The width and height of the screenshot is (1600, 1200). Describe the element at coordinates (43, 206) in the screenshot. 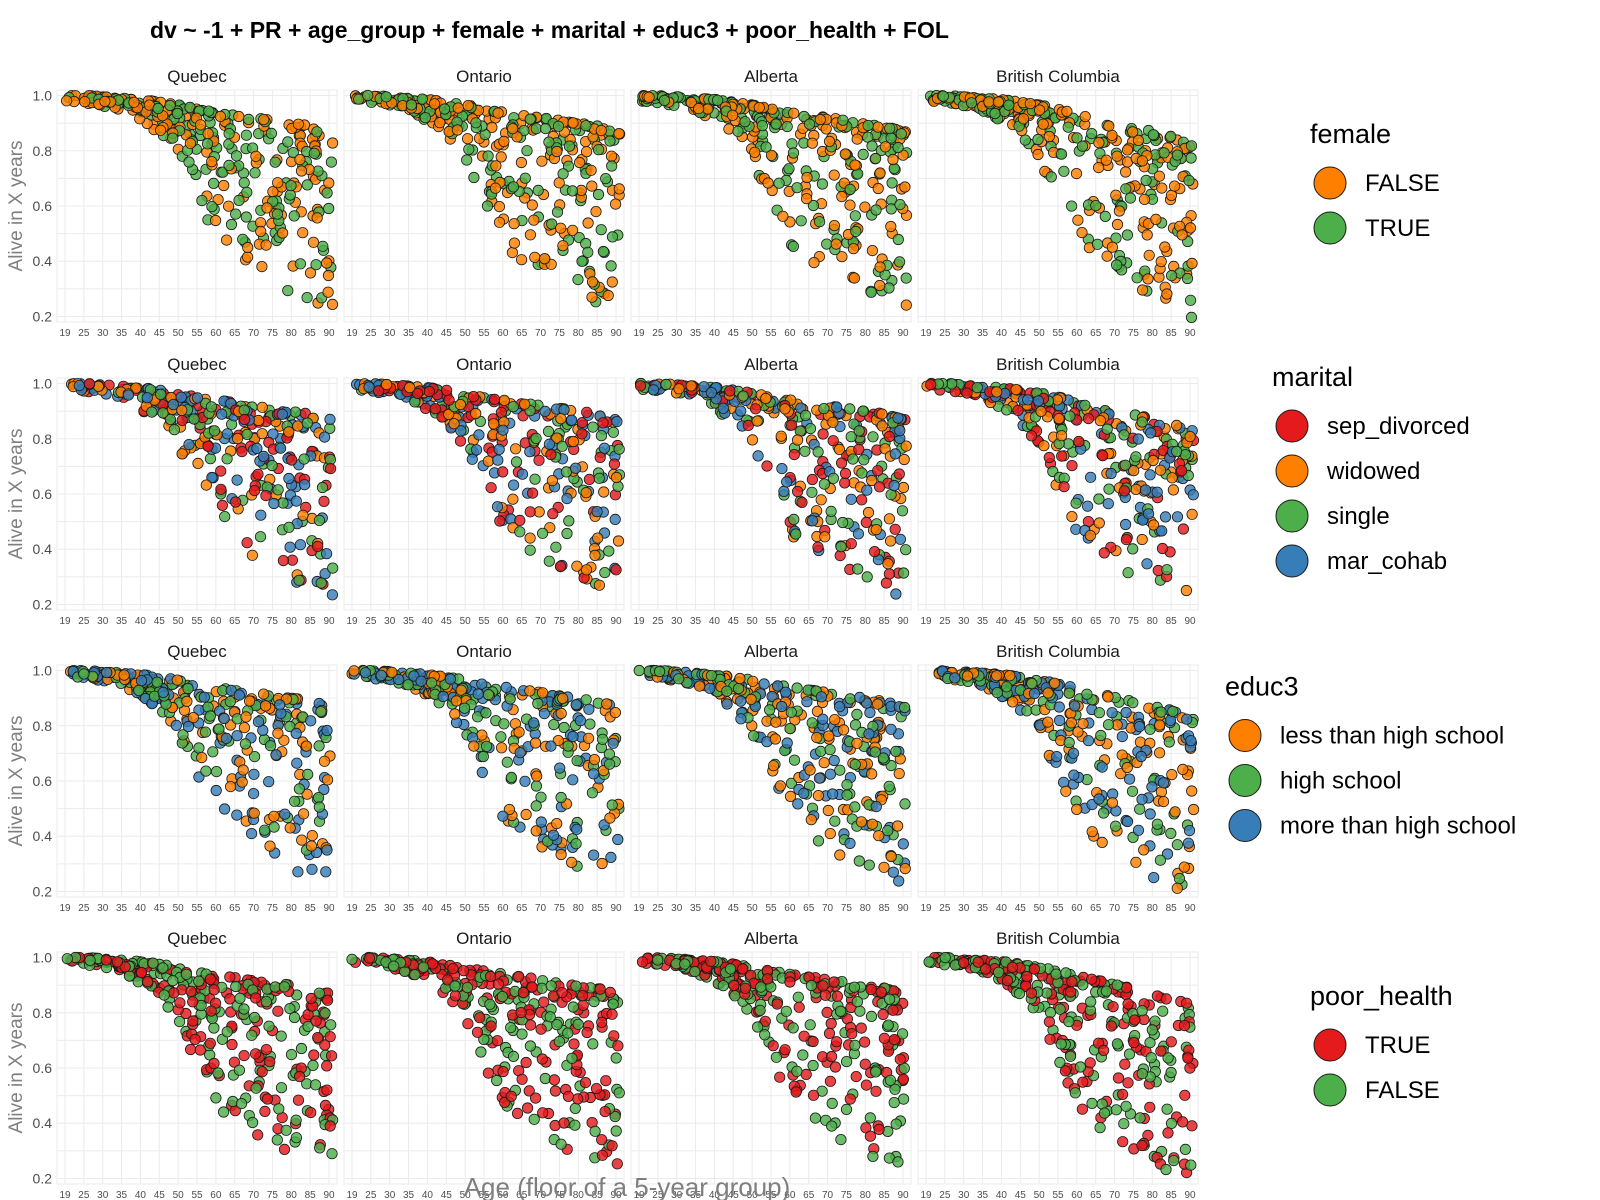

I see `y-tick-label: 0.6` at that location.